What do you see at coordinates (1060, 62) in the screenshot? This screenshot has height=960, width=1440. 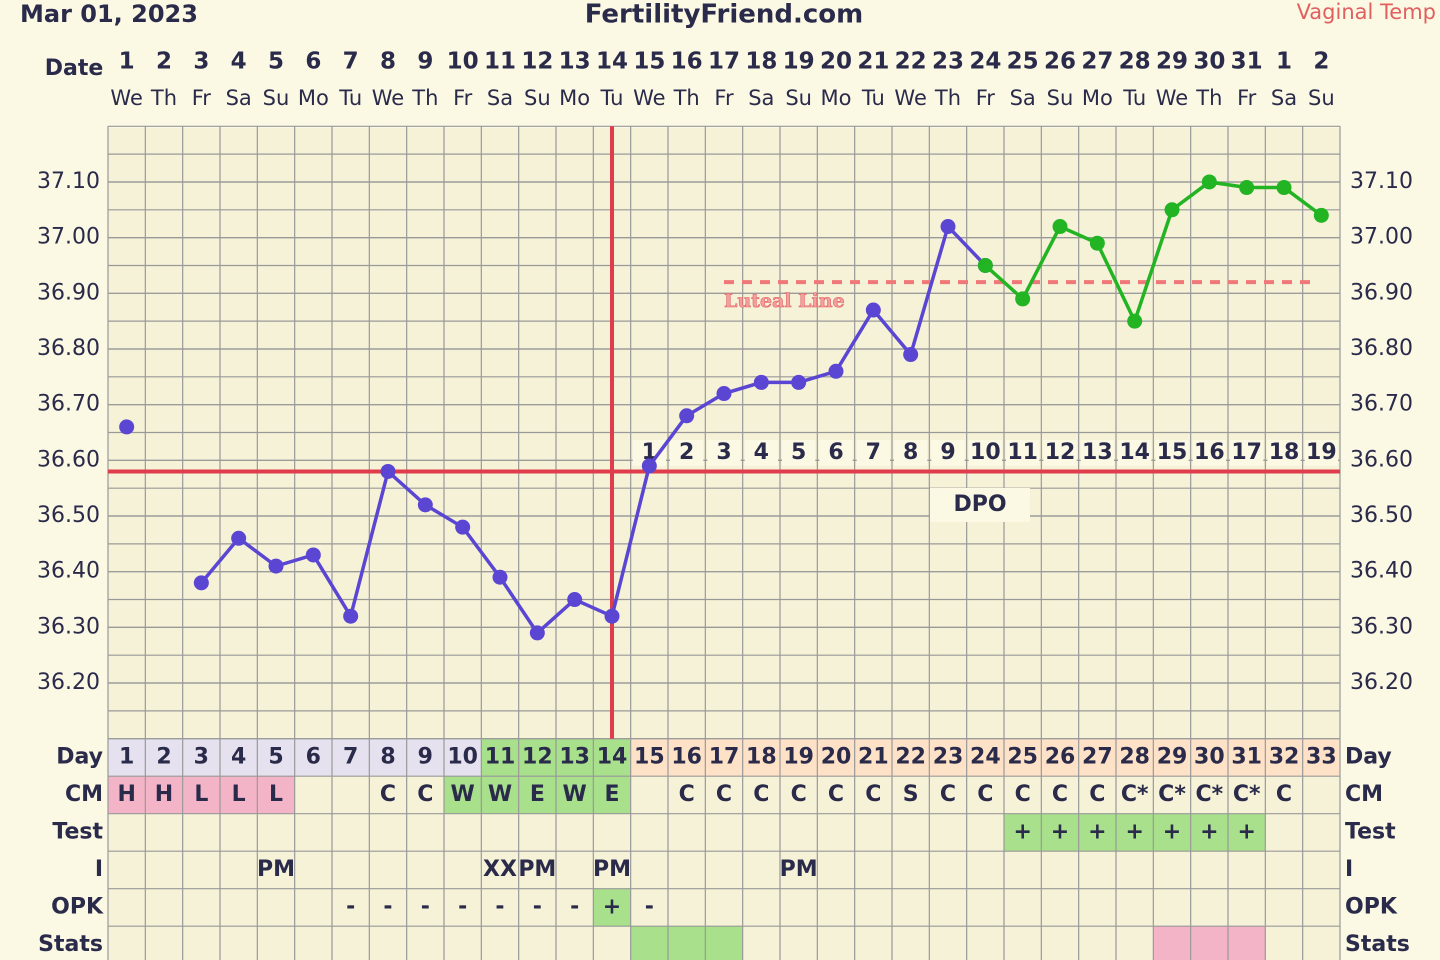 I see `date-label: 26` at bounding box center [1060, 62].